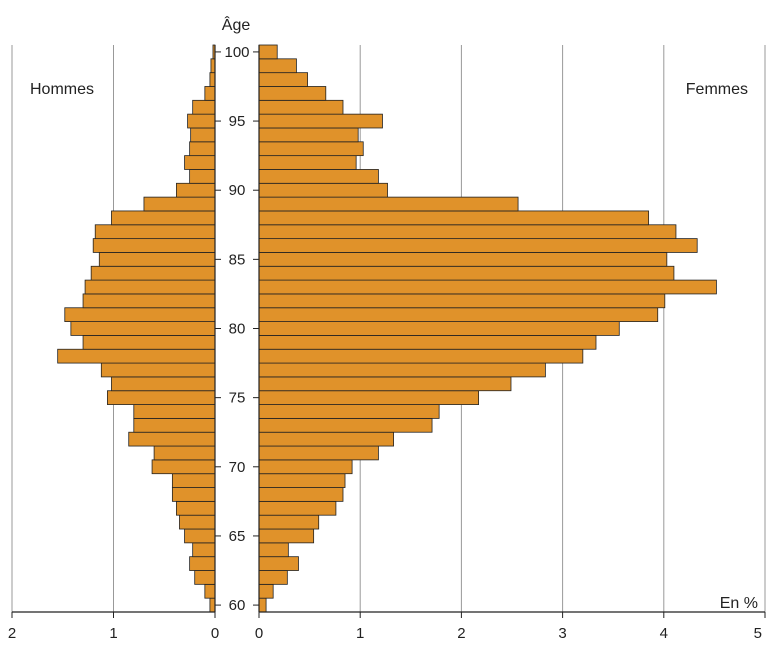 This screenshot has width=768, height=646. What do you see at coordinates (259, 633) in the screenshot?
I see `women-axis-tick-label: 0` at bounding box center [259, 633].